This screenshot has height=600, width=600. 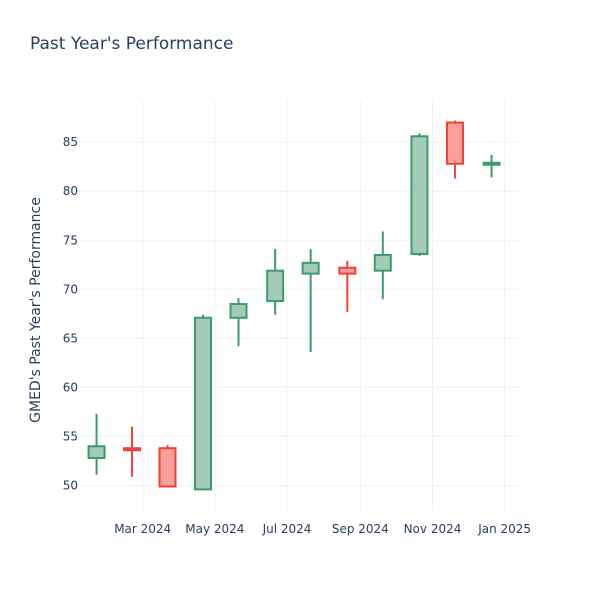 What do you see at coordinates (142, 529) in the screenshot?
I see `x-tick-label: Mar 2024` at bounding box center [142, 529].